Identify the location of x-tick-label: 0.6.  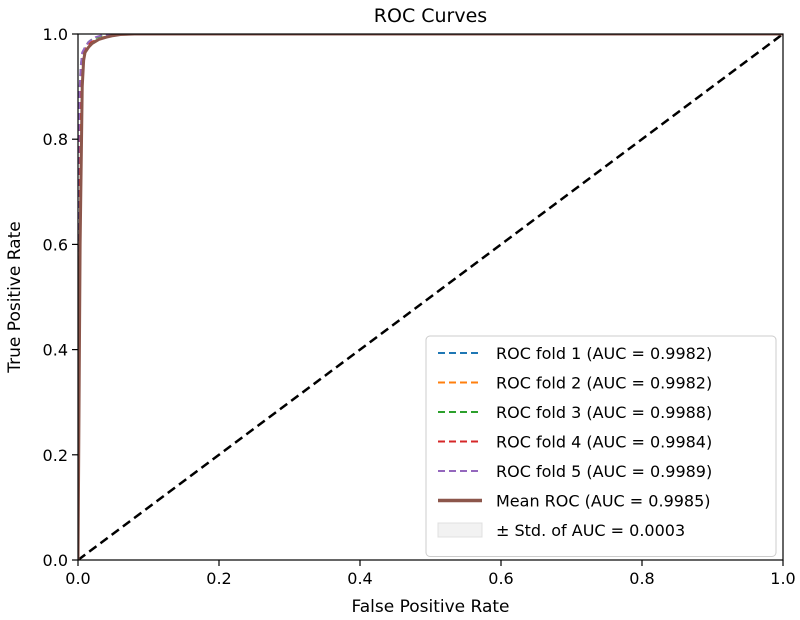
(500, 578).